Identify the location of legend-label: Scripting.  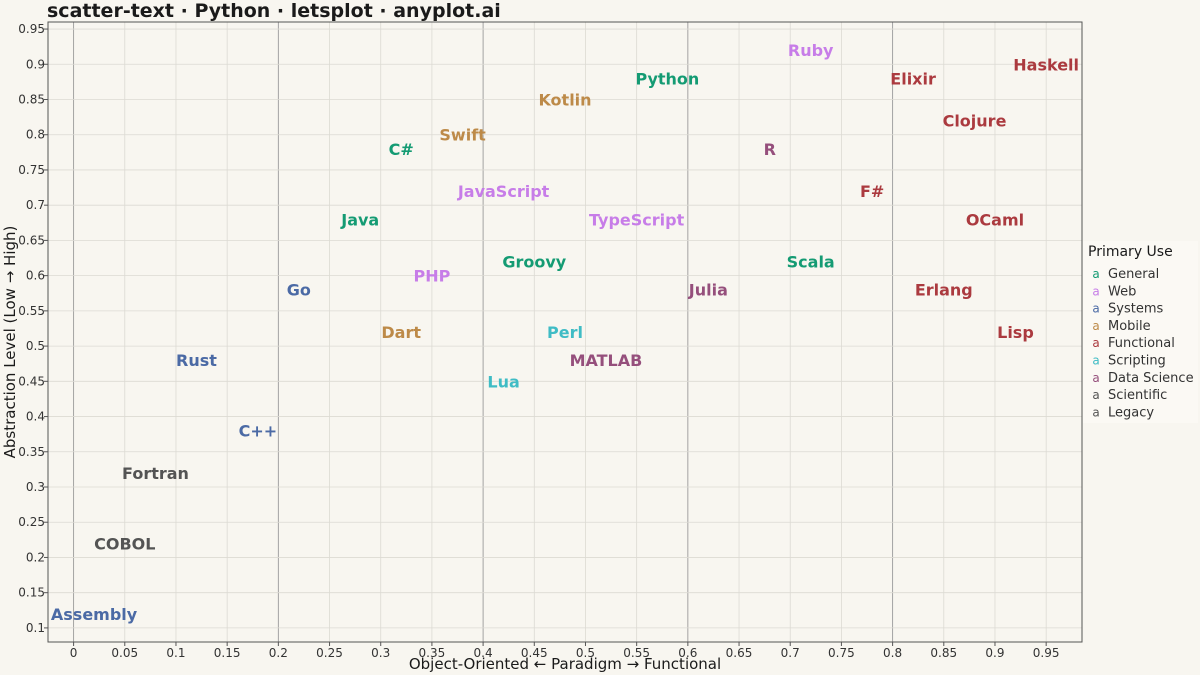
(1137, 361).